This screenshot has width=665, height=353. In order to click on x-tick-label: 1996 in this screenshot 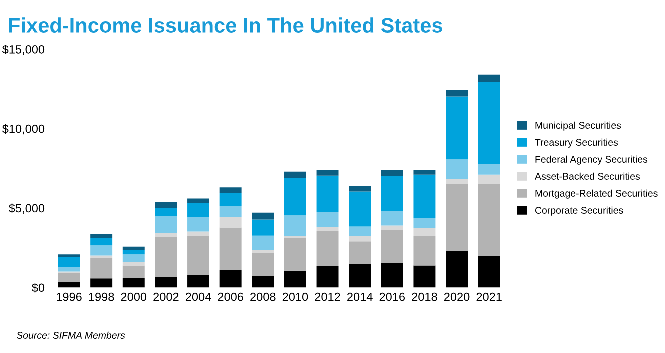, I will do `click(69, 297)`.